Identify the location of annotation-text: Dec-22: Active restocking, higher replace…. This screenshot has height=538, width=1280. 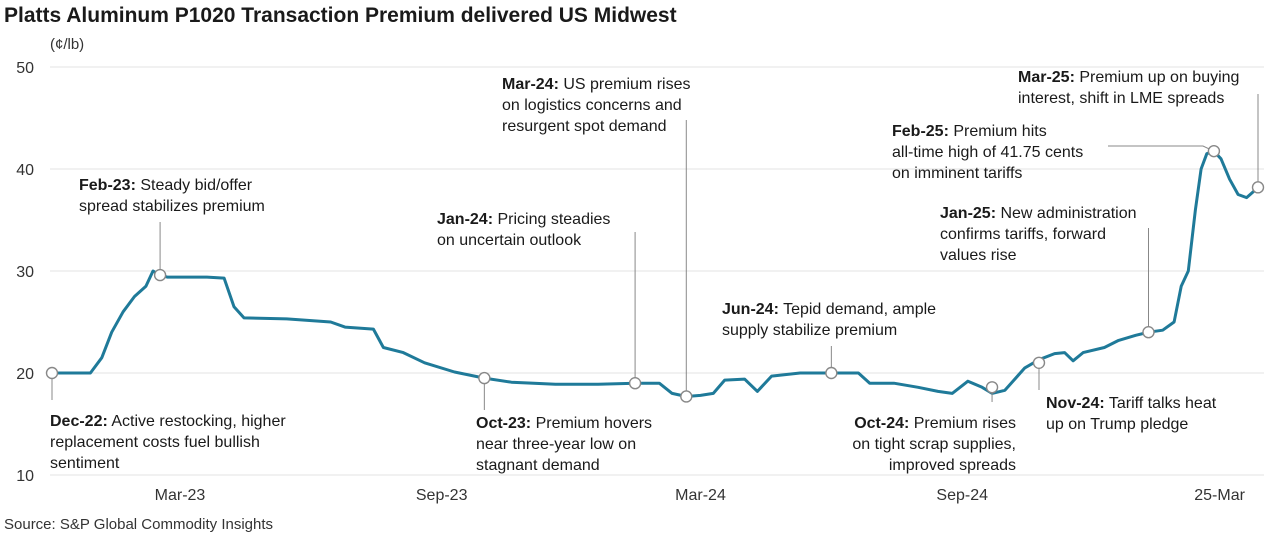
(168, 442).